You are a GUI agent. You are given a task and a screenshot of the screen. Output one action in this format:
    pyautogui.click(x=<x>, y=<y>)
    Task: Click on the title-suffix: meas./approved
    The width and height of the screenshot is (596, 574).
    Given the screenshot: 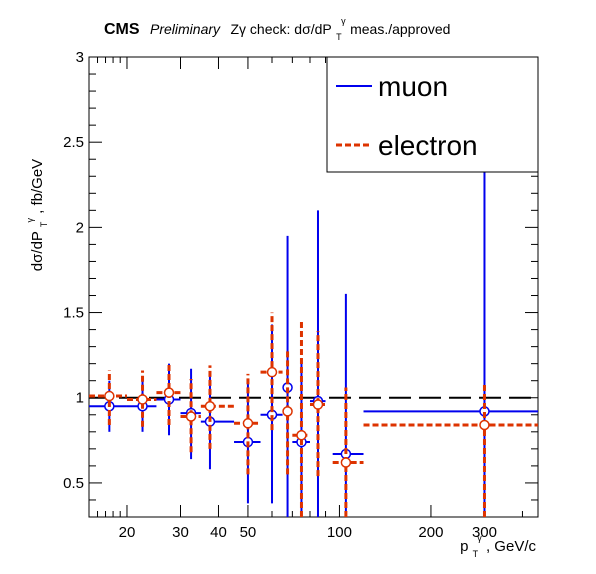 What is the action you would take?
    pyautogui.click(x=400, y=29)
    